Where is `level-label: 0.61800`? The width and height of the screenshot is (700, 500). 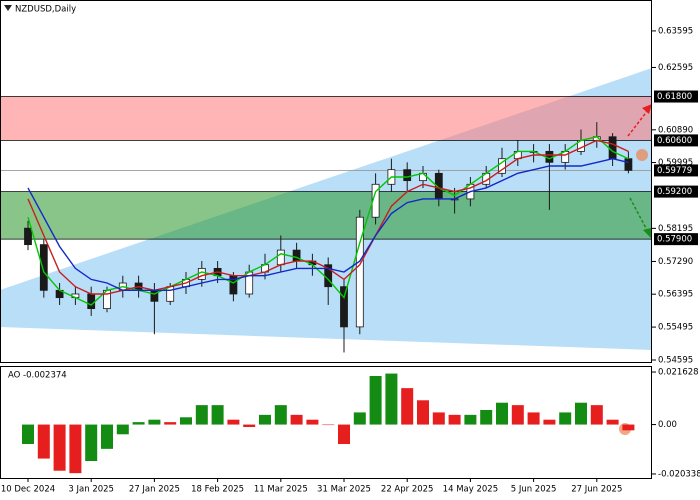
level-label: 0.61800 is located at coordinates (674, 97).